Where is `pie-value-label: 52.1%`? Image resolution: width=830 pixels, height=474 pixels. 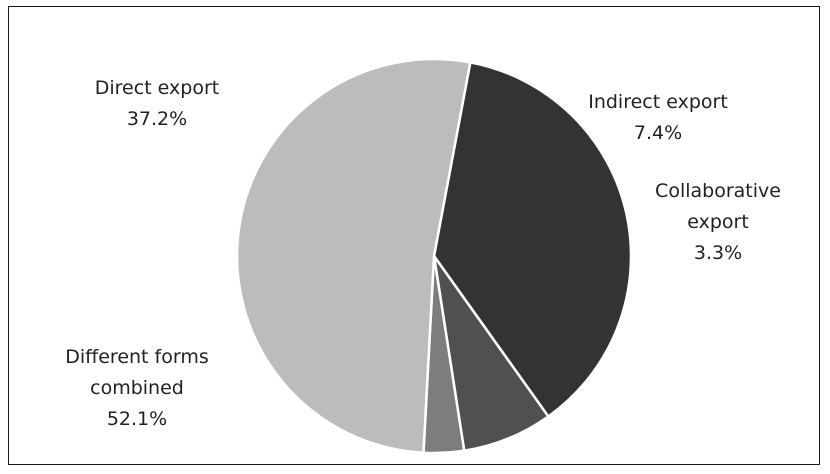
pie-value-label: 52.1% is located at coordinates (137, 419).